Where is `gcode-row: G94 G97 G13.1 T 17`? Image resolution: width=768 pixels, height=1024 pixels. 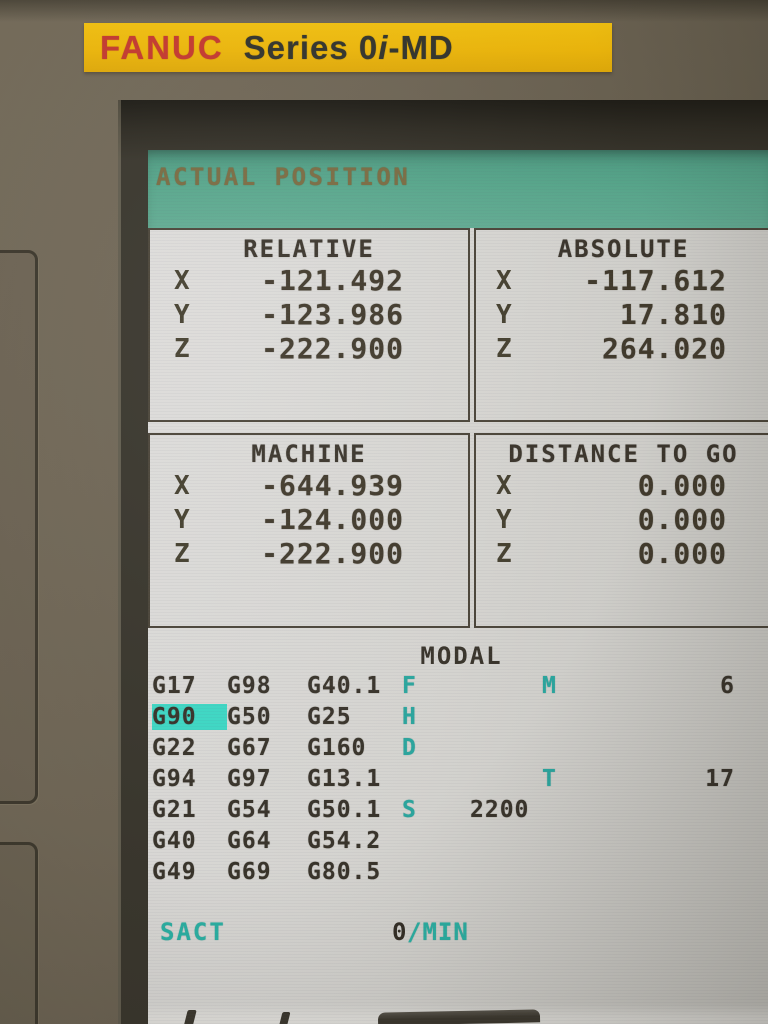 gcode-row: G94 G97 G13.1 T 17 is located at coordinates (460, 778).